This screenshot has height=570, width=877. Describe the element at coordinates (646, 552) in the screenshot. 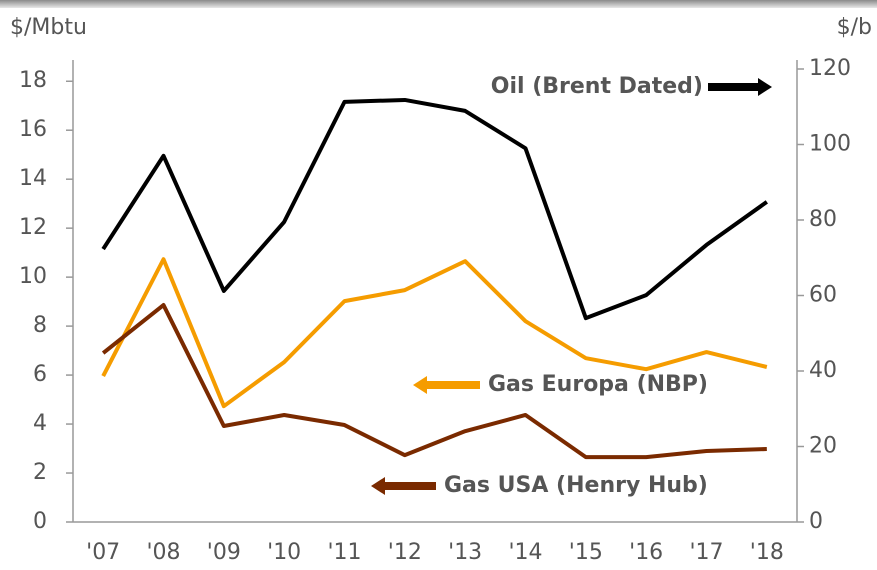

I see `x-tick-label: '16` at that location.